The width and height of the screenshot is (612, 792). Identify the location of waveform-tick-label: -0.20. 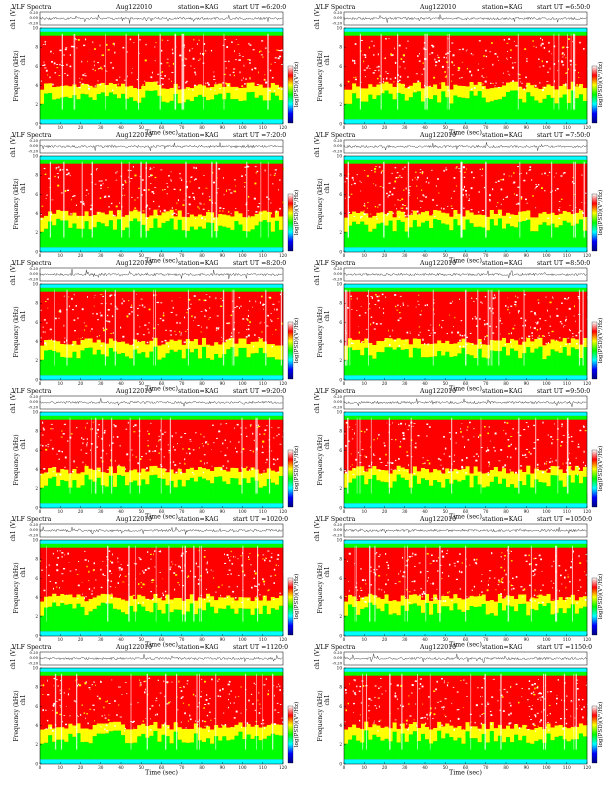
(337, 150).